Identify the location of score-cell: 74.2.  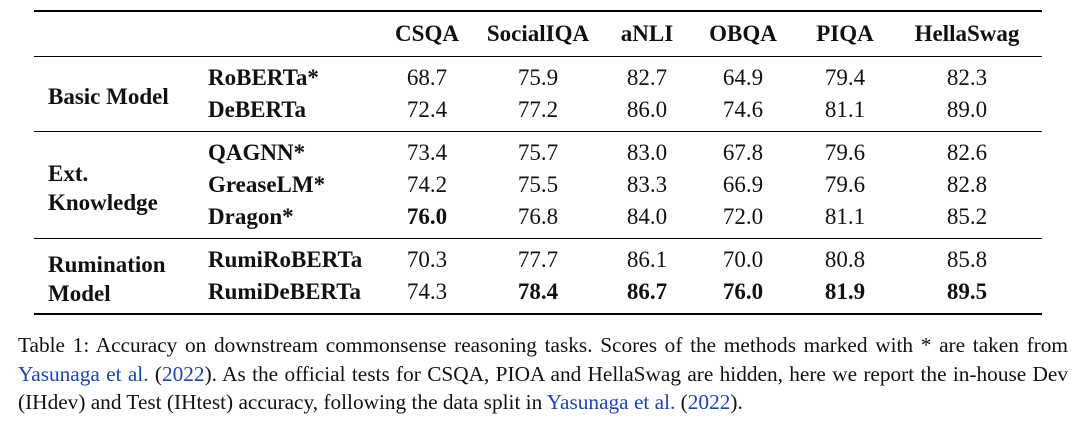
(427, 184).